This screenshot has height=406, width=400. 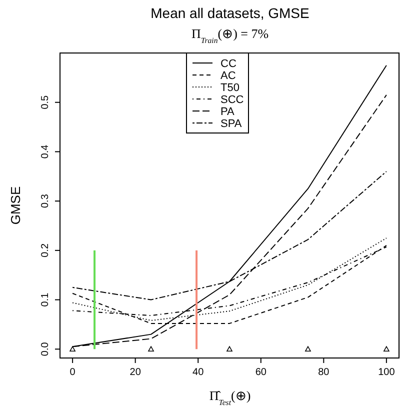 What do you see at coordinates (230, 397) in the screenshot?
I see `x-axis-title: Π̂$_{Test}$(⊕)` at bounding box center [230, 397].